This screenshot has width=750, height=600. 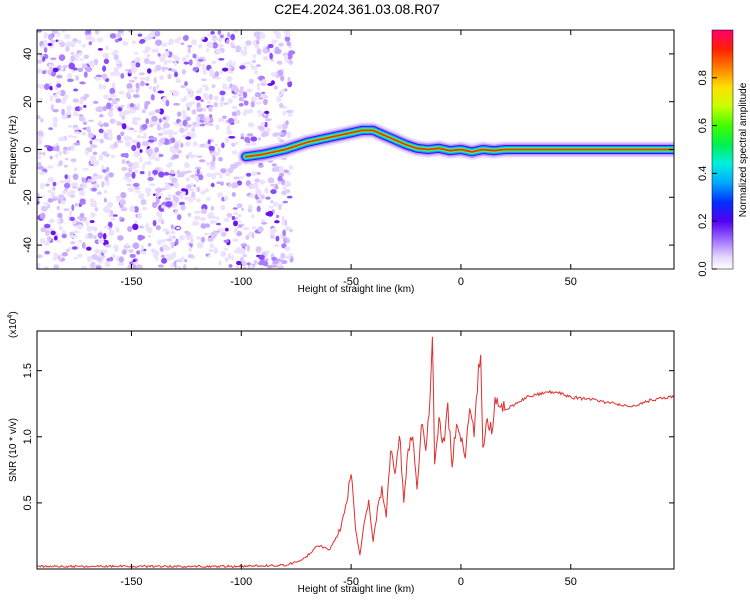 I want to click on colorbar-ticks: 0.0 0.2 0.4 0.6 0.8, so click(x=707, y=173).